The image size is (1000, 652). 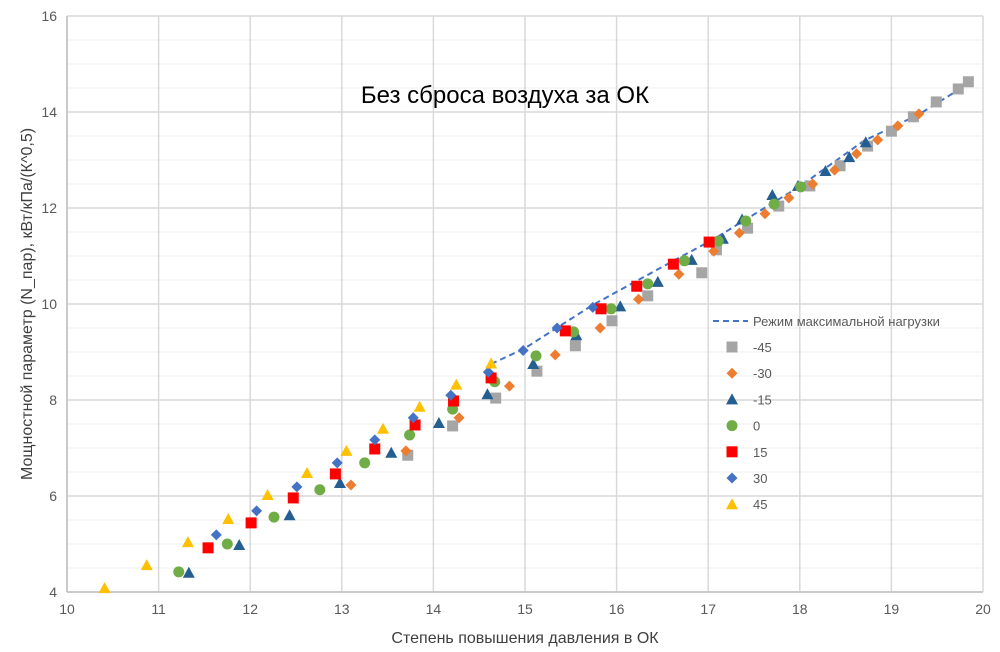 I want to click on legend-label: 45, so click(x=760, y=504).